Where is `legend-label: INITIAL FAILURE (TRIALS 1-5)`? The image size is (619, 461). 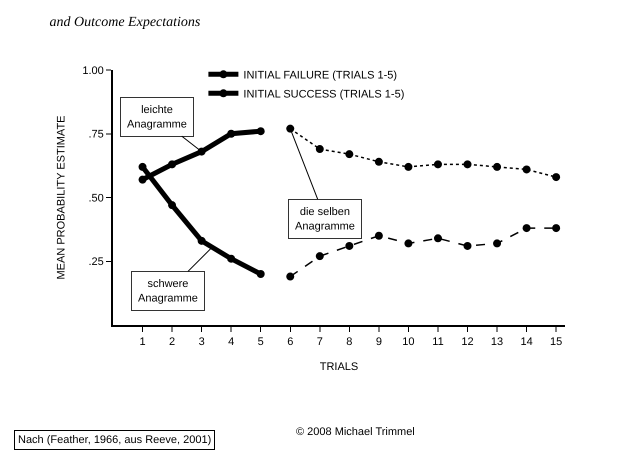
legend-label: INITIAL FAILURE (TRIALS 1-5) is located at coordinates (320, 76).